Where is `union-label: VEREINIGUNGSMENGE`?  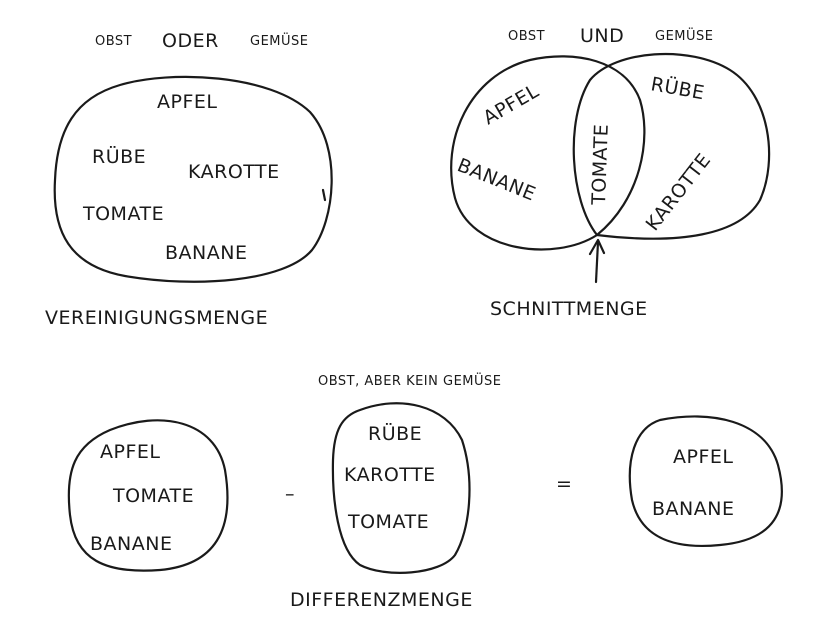
union-label: VEREINIGUNGSMENGE is located at coordinates (156, 318).